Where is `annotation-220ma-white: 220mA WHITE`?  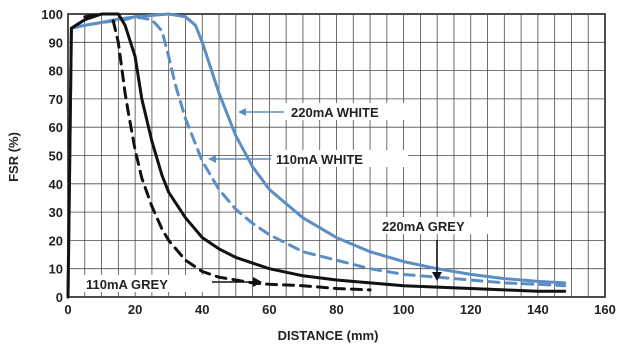
annotation-220ma-white: 220mA WHITE is located at coordinates (327, 111).